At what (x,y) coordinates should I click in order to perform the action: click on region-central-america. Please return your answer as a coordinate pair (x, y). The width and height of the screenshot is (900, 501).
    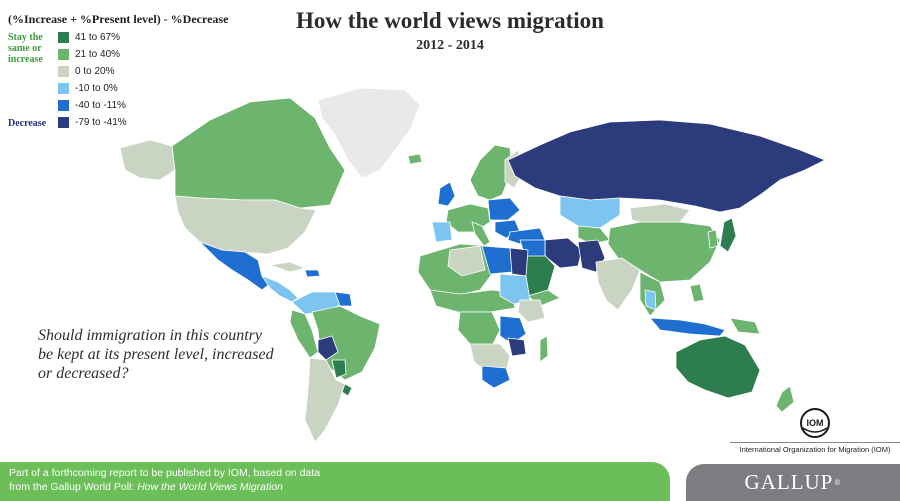
    Looking at the image, I should click on (279, 289).